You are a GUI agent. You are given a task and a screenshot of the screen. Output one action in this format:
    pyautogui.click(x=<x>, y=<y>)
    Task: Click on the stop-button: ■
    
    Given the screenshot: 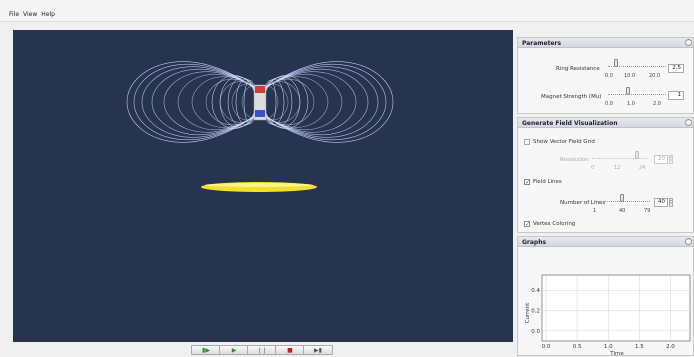 What is the action you would take?
    pyautogui.click(x=290, y=350)
    